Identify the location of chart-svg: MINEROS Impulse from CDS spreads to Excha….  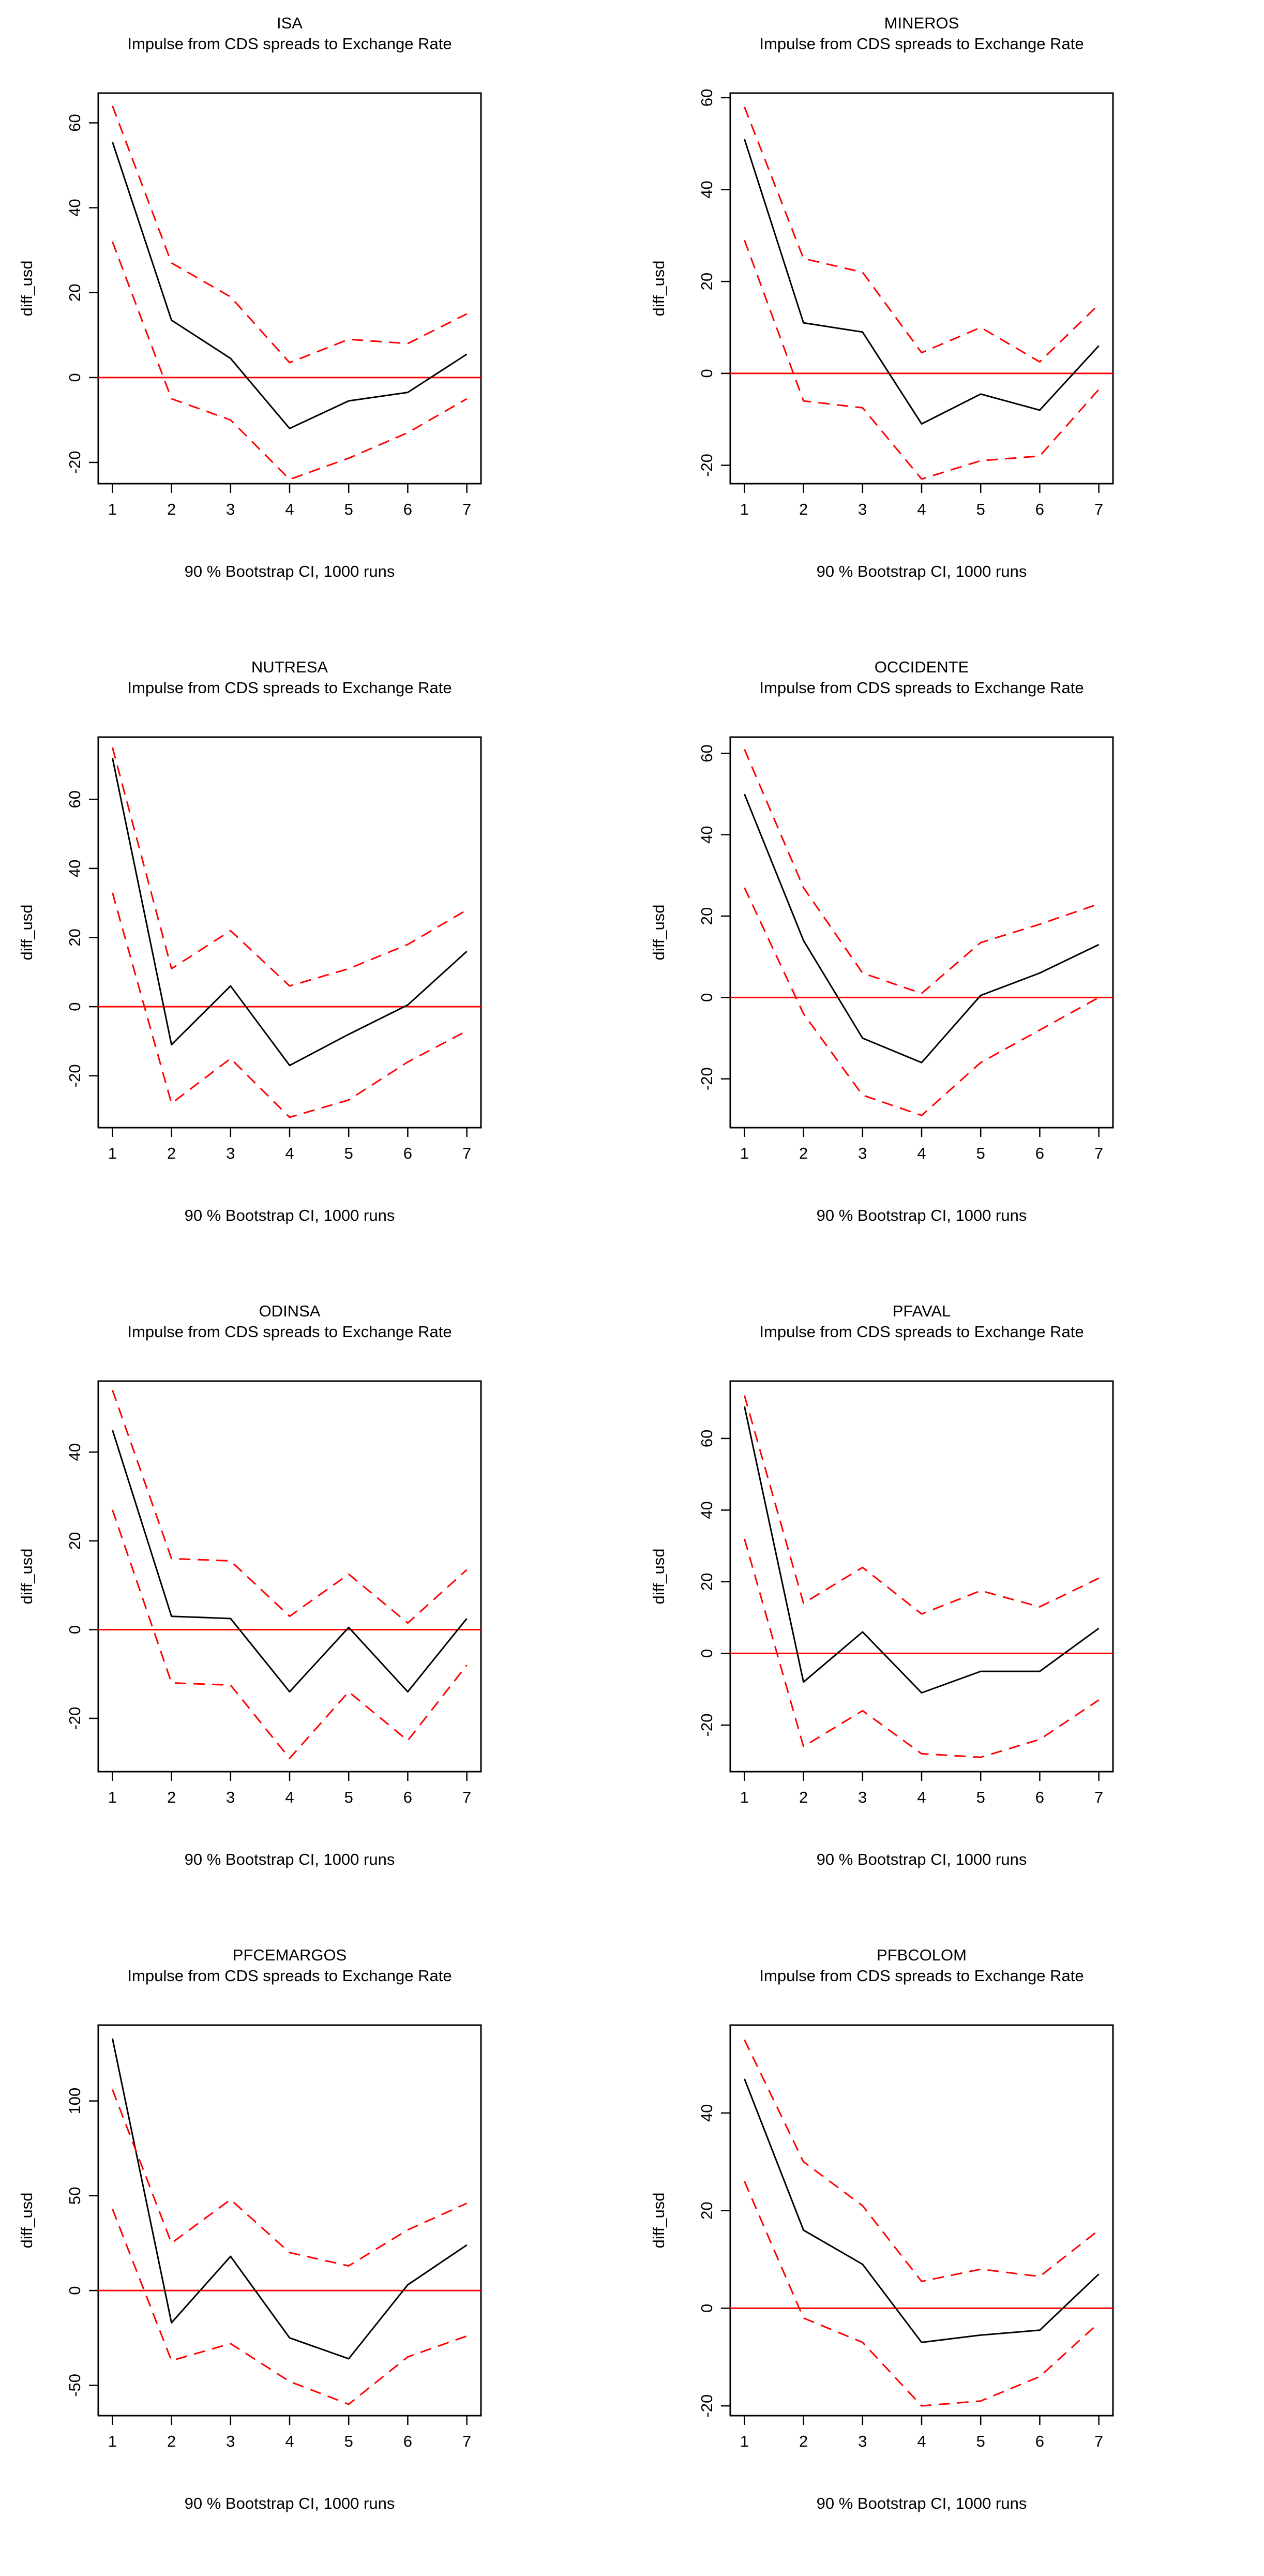
(882, 297).